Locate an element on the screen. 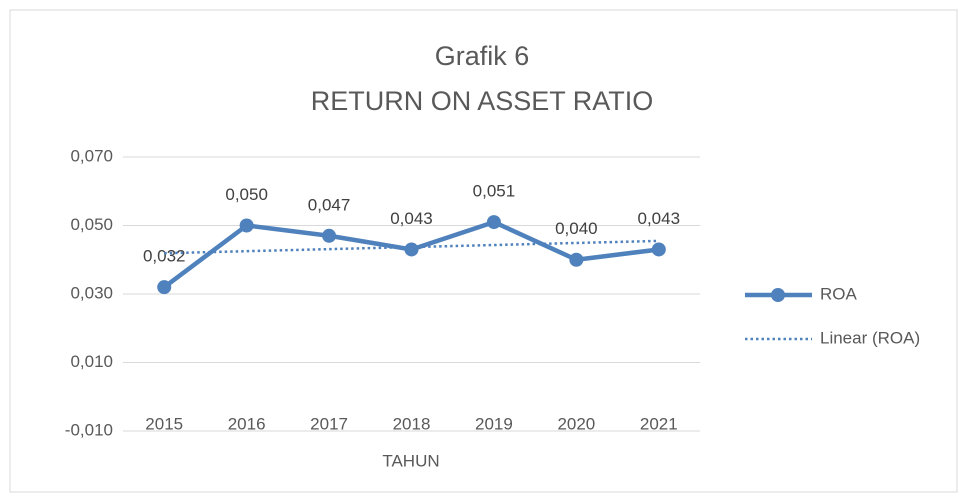 Image resolution: width=960 pixels, height=495 pixels. y-tick-label: 0,010 is located at coordinates (91, 361).